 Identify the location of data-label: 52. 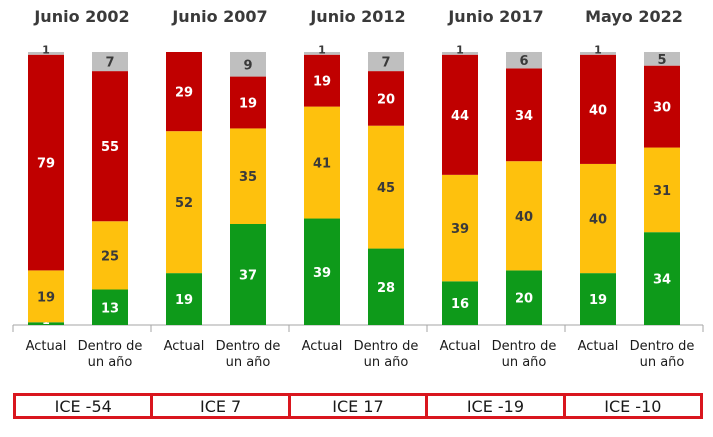
(184, 203).